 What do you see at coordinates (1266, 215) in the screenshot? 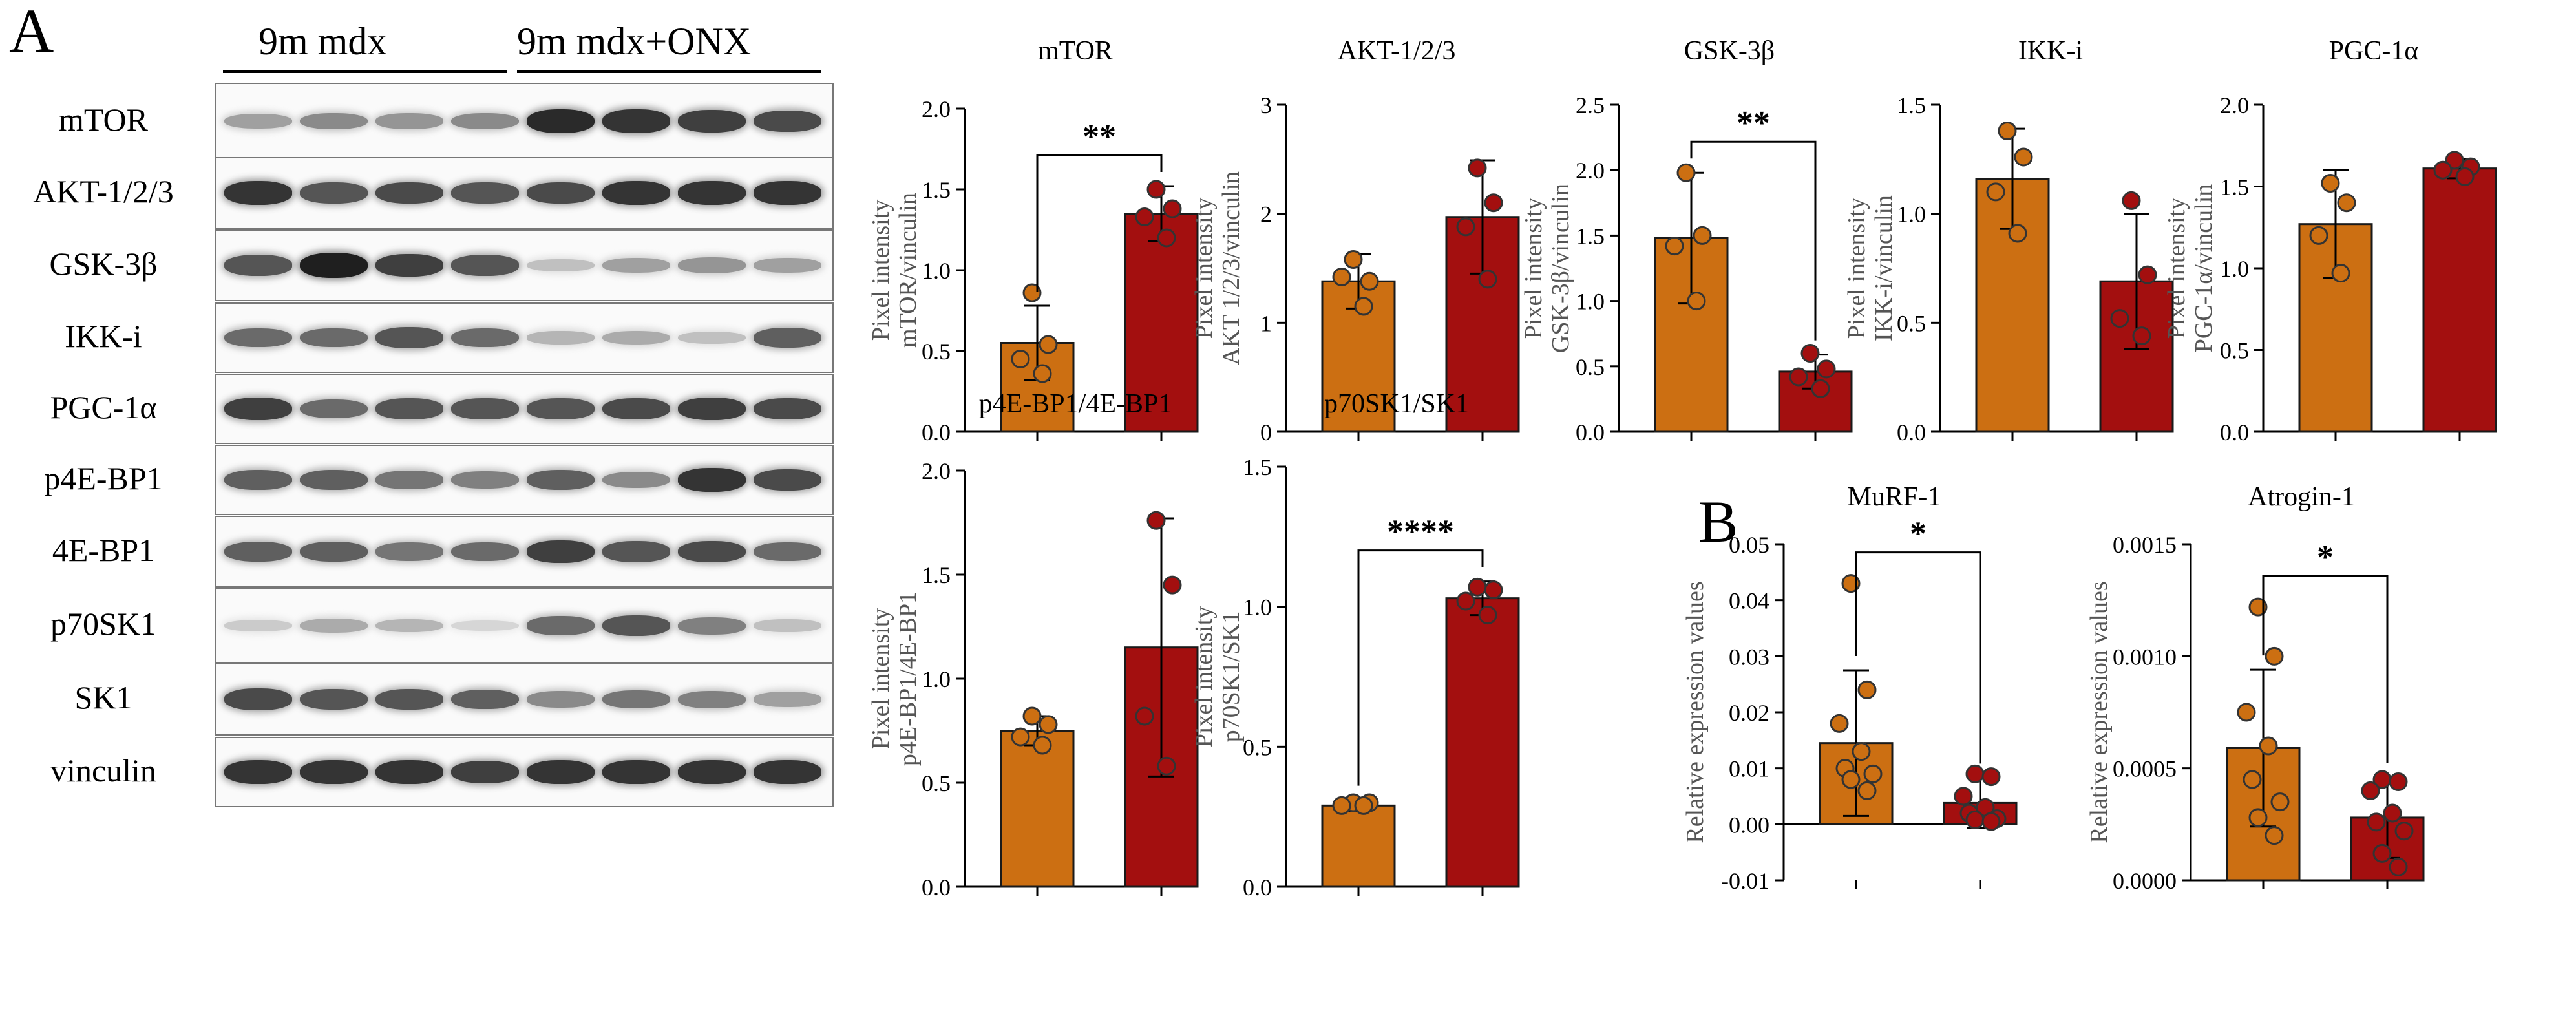
I see `y-tick-label: 2` at bounding box center [1266, 215].